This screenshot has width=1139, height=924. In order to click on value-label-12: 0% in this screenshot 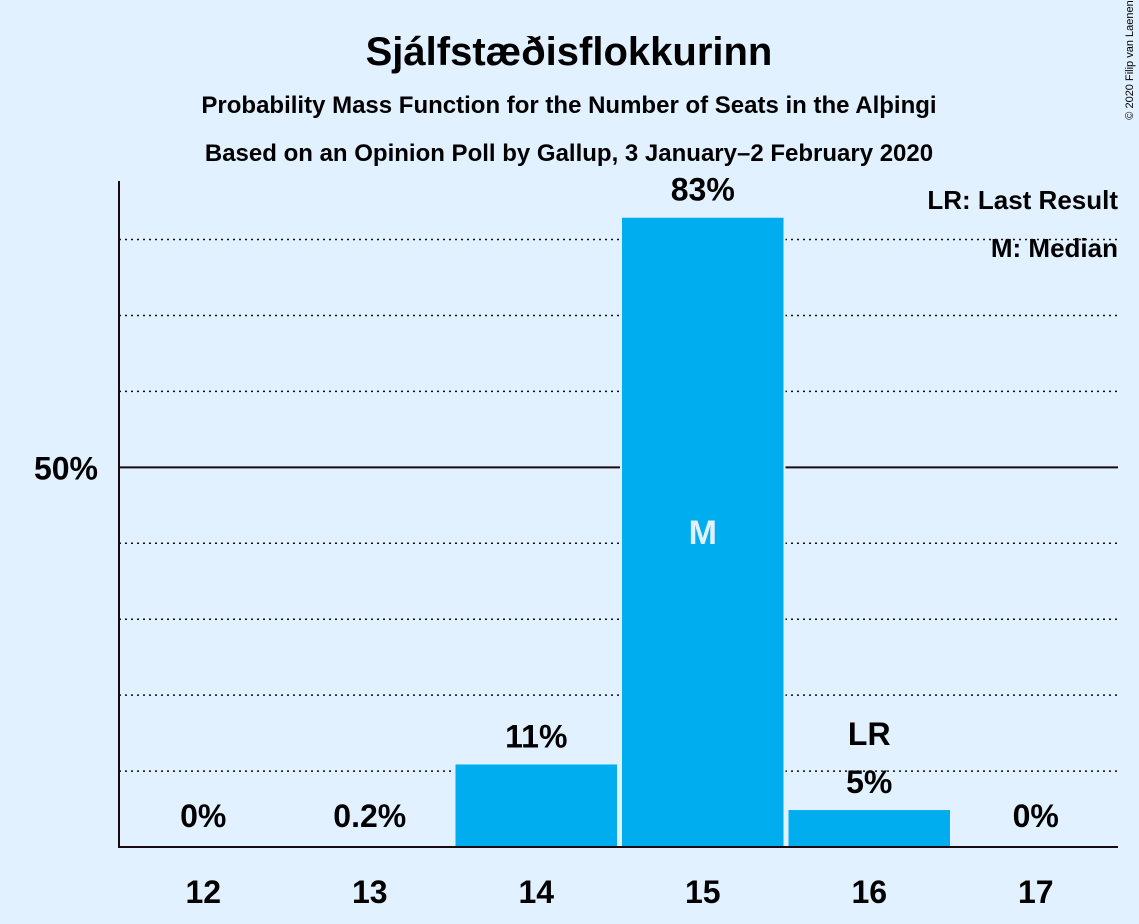, I will do `click(203, 816)`.